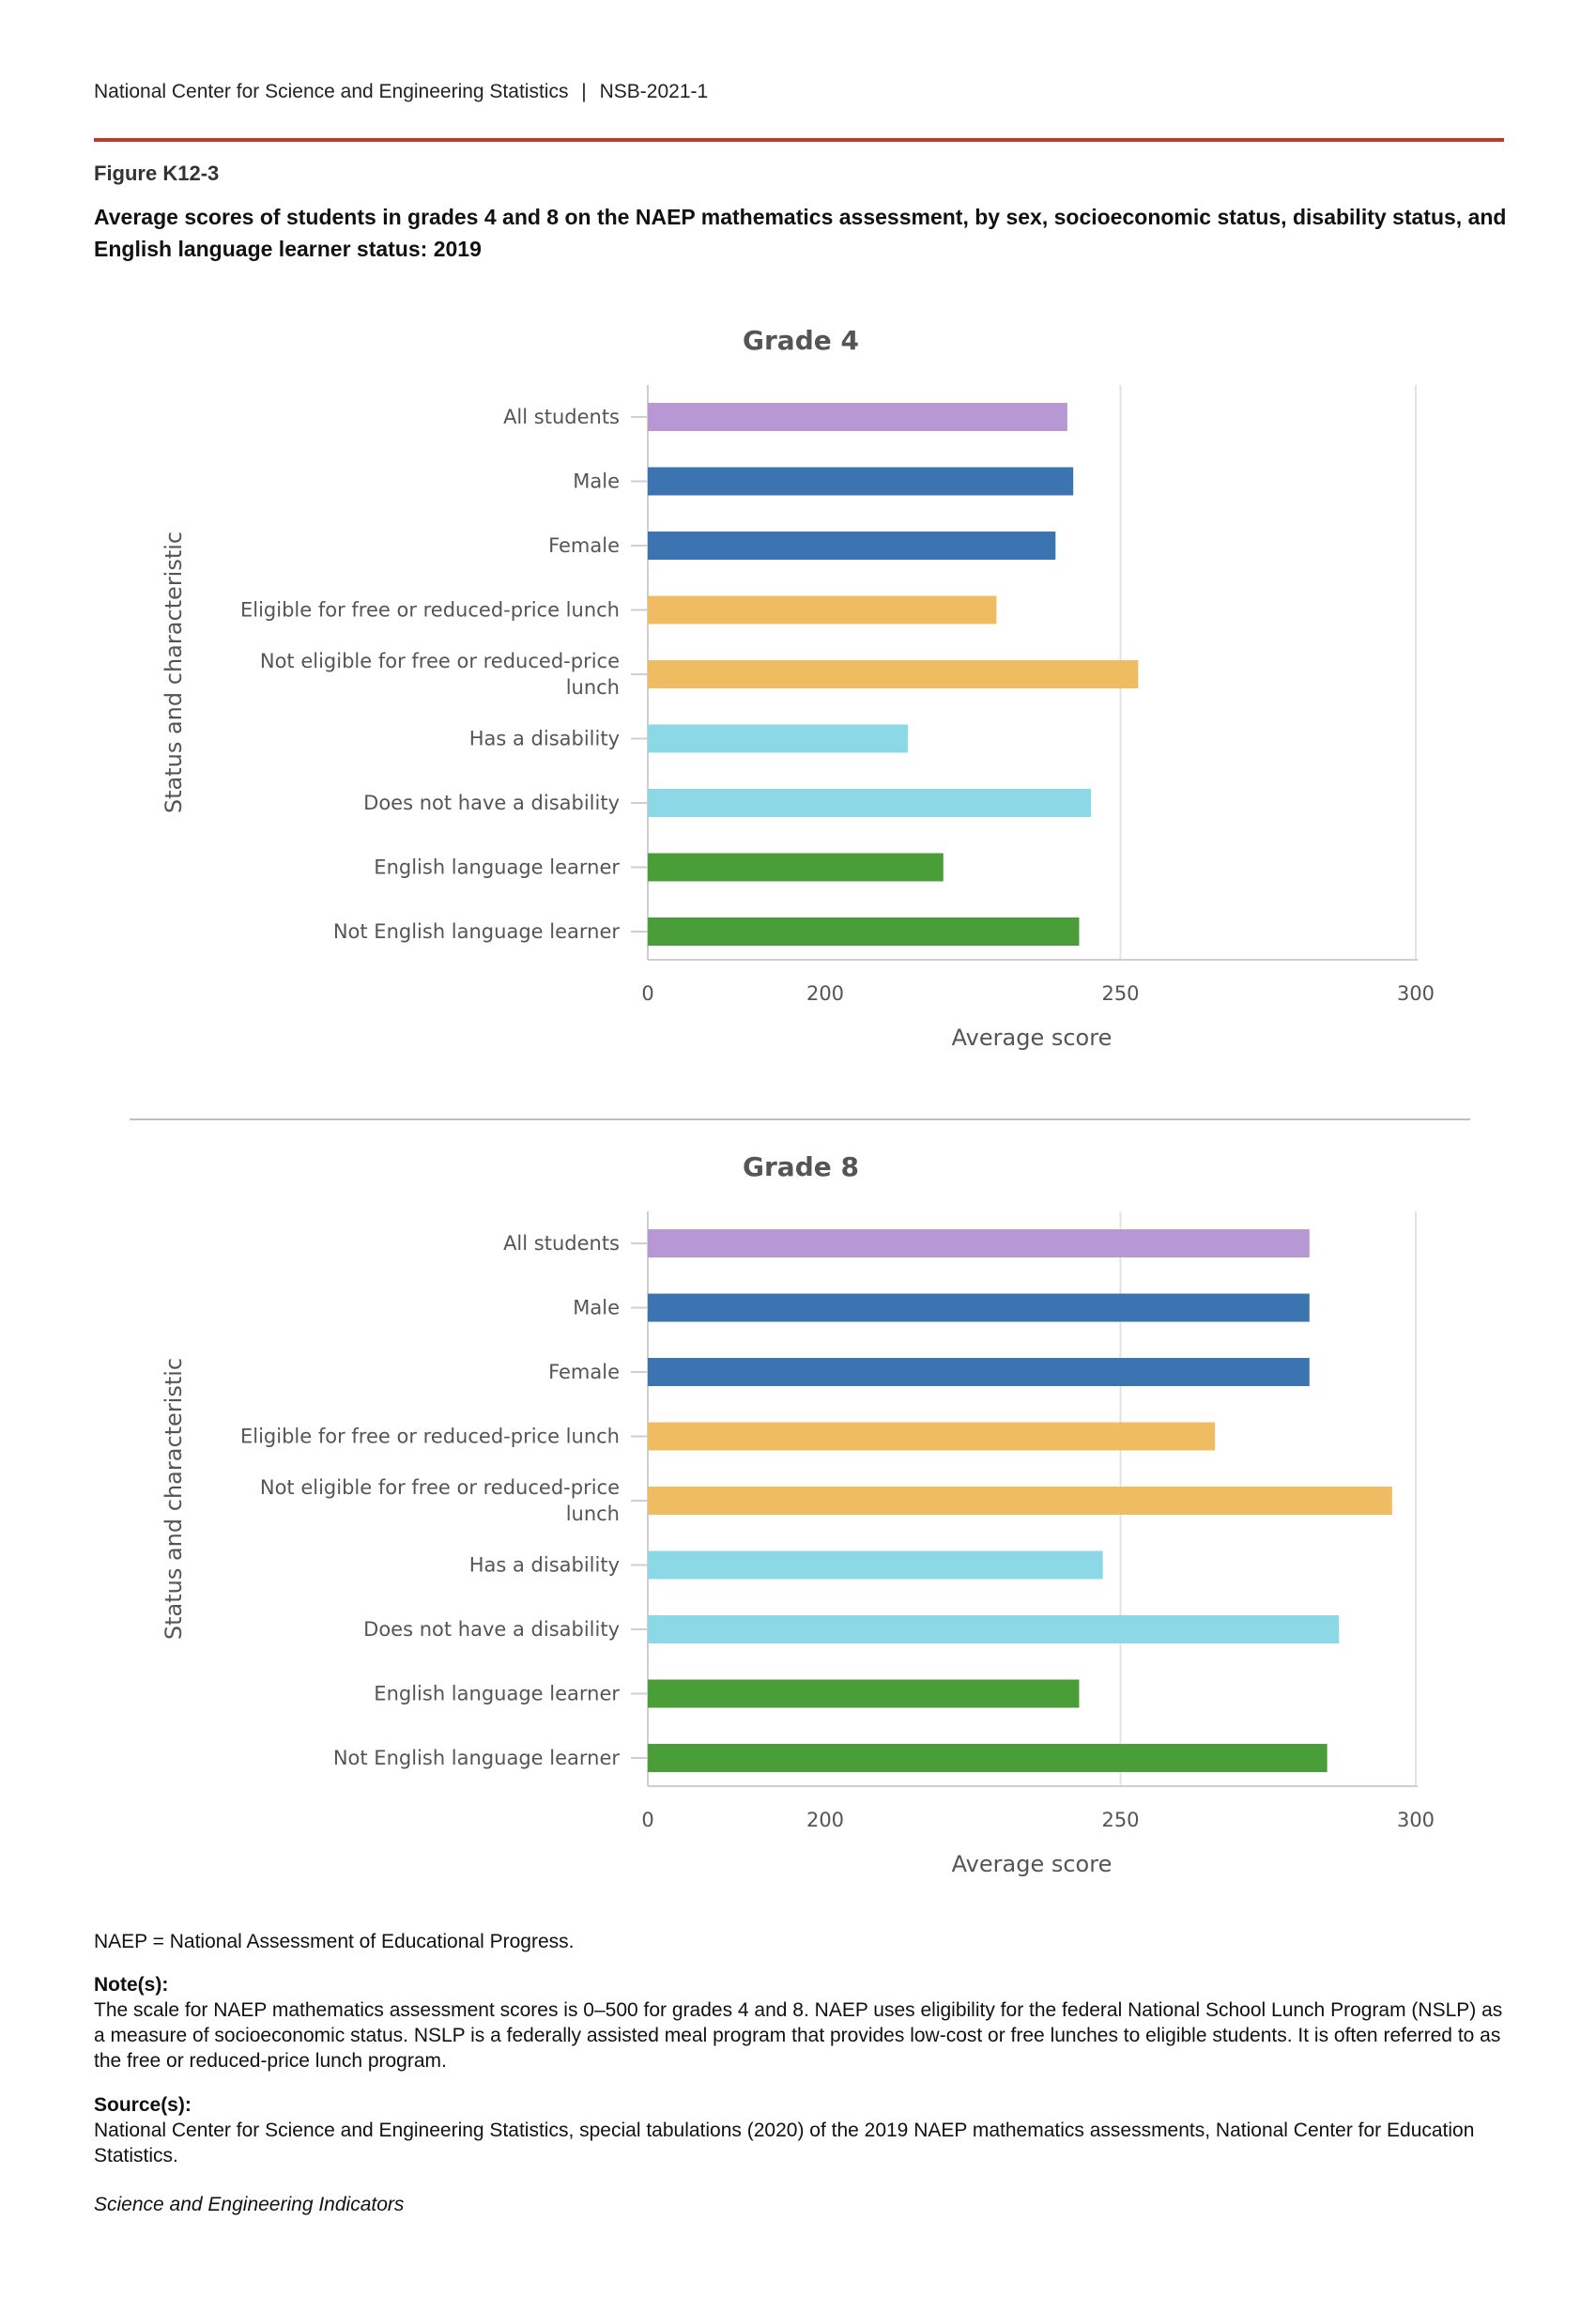 The image size is (1596, 2313). Describe the element at coordinates (497, 1694) in the screenshot. I see `grade-8-category-label: English language learner` at that location.